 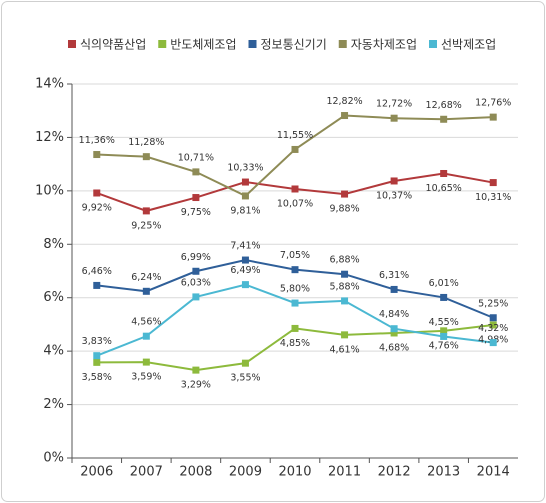 What do you see at coordinates (444, 188) in the screenshot?
I see `data-label: 10,65%` at bounding box center [444, 188].